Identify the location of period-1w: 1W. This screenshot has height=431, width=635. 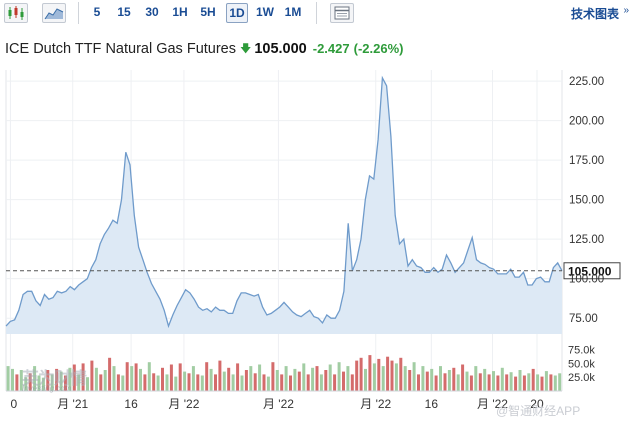
(265, 12).